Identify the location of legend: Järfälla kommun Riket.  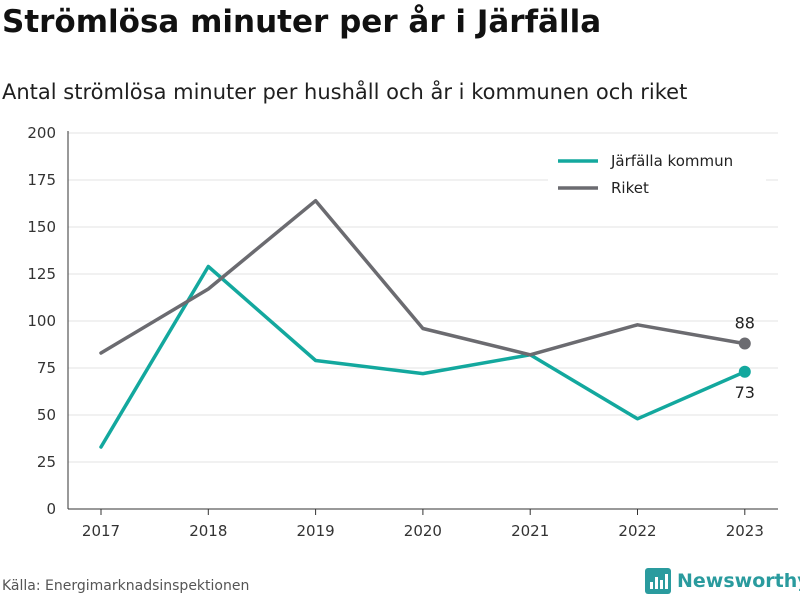
(657, 176).